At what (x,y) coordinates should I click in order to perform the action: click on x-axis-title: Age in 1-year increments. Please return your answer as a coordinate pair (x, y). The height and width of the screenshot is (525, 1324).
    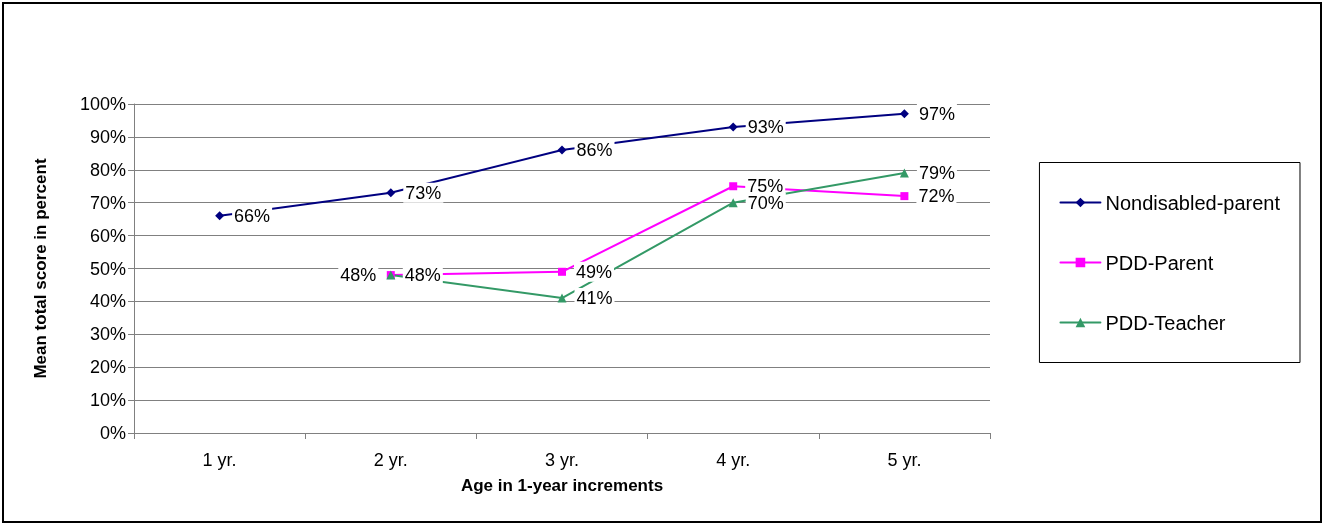
    Looking at the image, I should click on (562, 485).